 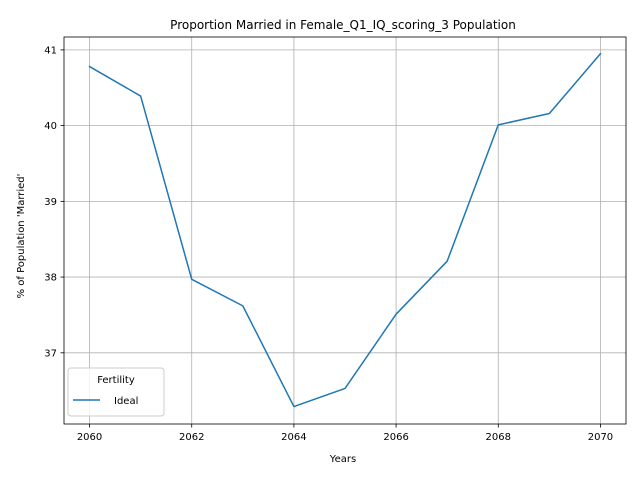 What do you see at coordinates (342, 459) in the screenshot?
I see `x-axis-label: Years` at bounding box center [342, 459].